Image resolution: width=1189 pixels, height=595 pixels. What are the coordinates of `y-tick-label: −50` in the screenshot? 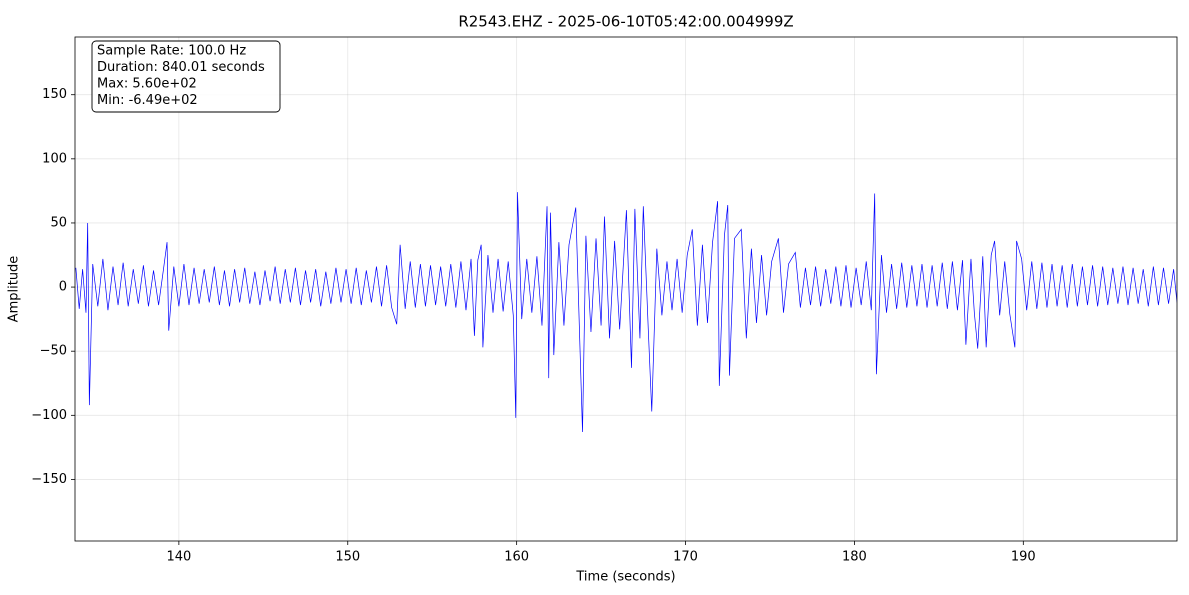 It's located at (53, 351).